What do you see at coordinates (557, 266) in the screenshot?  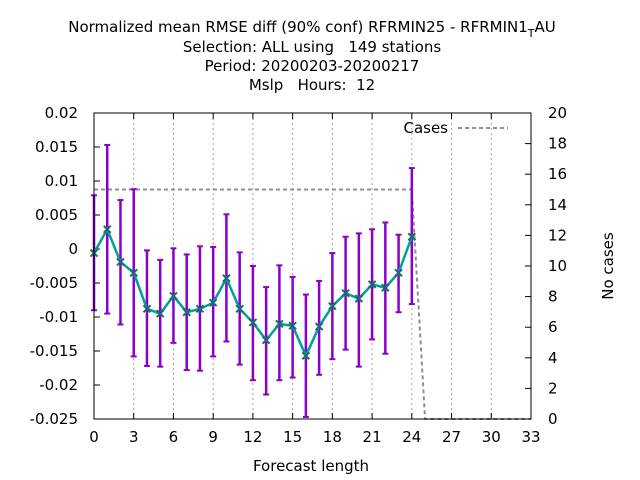 I see `y2-tick-label: 10` at bounding box center [557, 266].